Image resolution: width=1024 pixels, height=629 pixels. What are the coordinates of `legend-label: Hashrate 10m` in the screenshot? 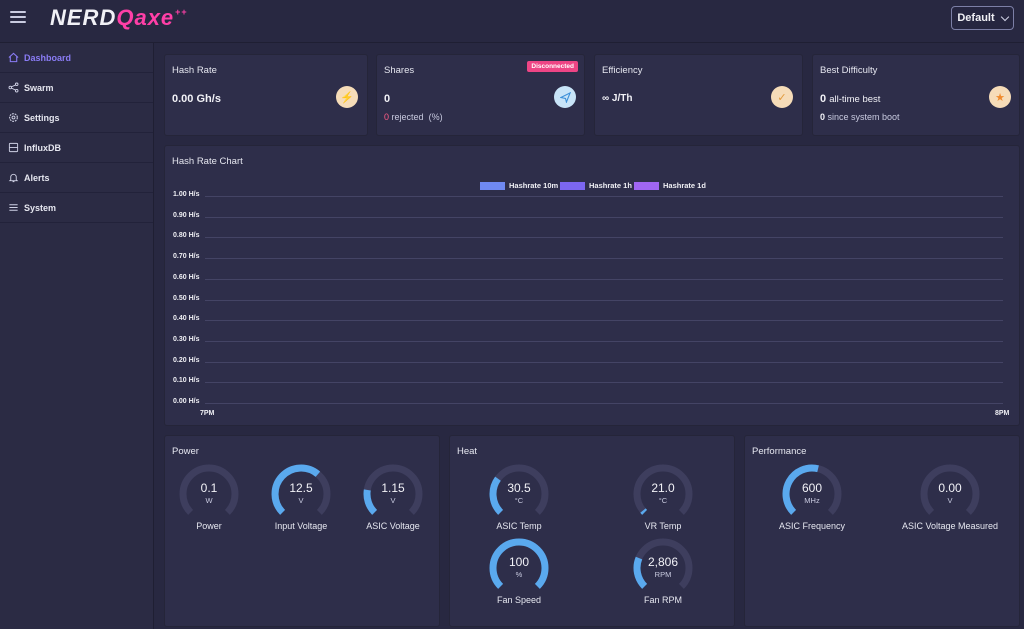 It's located at (534, 185).